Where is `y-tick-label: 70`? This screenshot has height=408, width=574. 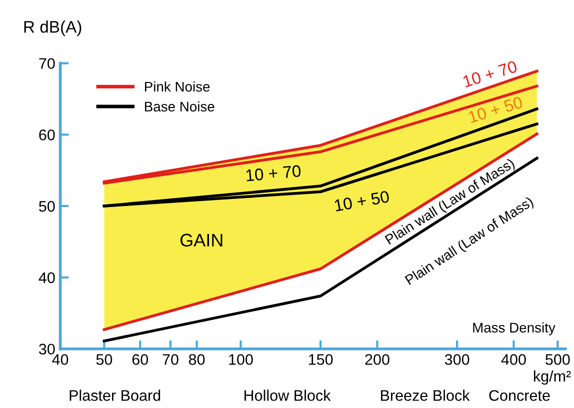
y-tick-label: 70 is located at coordinates (47, 63).